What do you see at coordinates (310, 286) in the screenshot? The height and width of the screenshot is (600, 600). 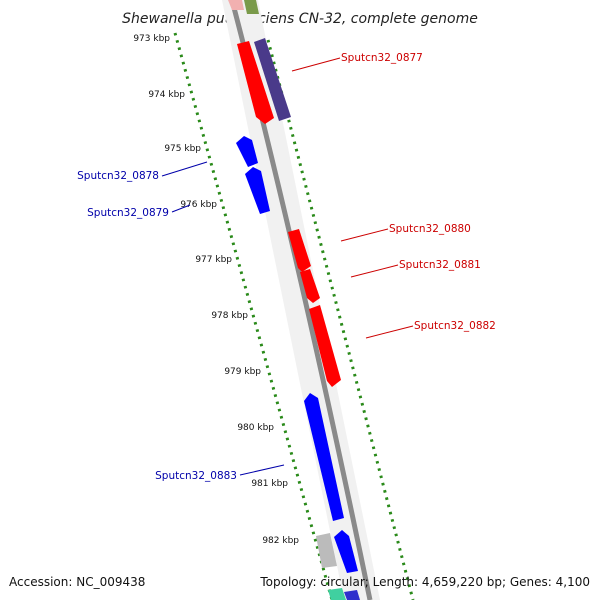 I see `gene-0881-arrow` at bounding box center [310, 286].